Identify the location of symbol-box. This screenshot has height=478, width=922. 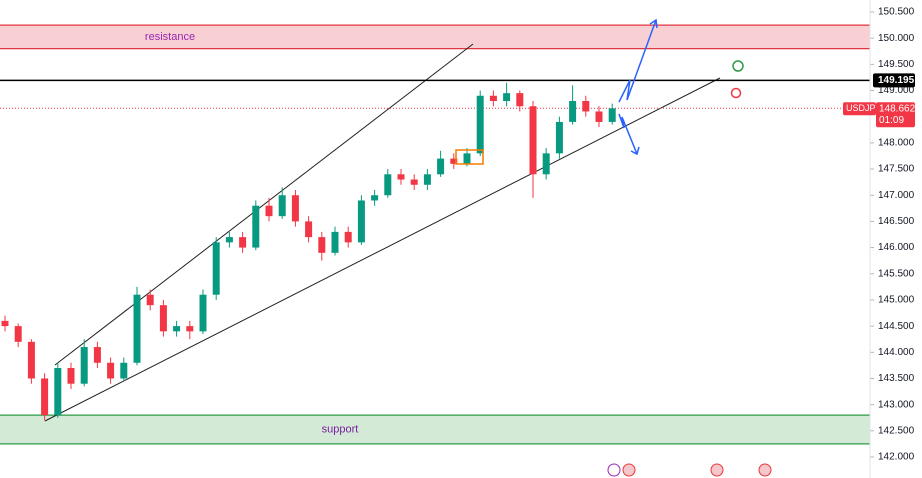
(859, 109).